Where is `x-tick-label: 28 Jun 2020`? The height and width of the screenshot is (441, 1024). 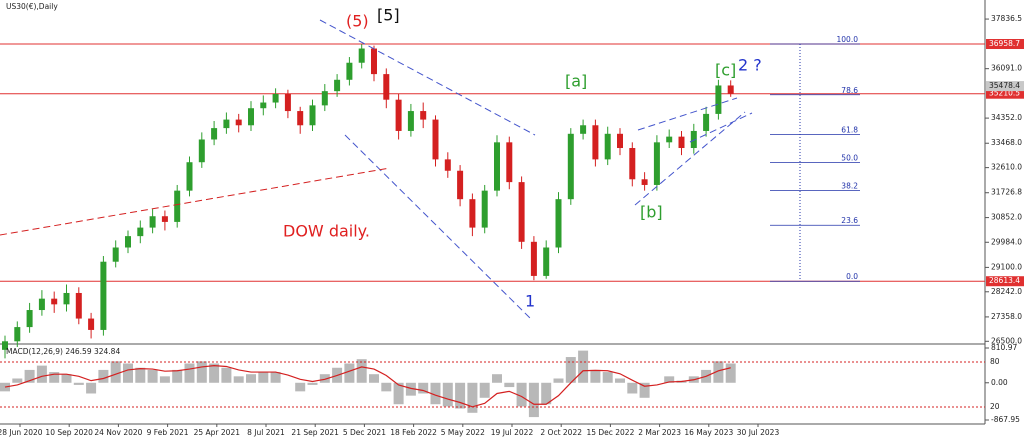 x-tick-label: 28 Jun 2020 is located at coordinates (21, 432).